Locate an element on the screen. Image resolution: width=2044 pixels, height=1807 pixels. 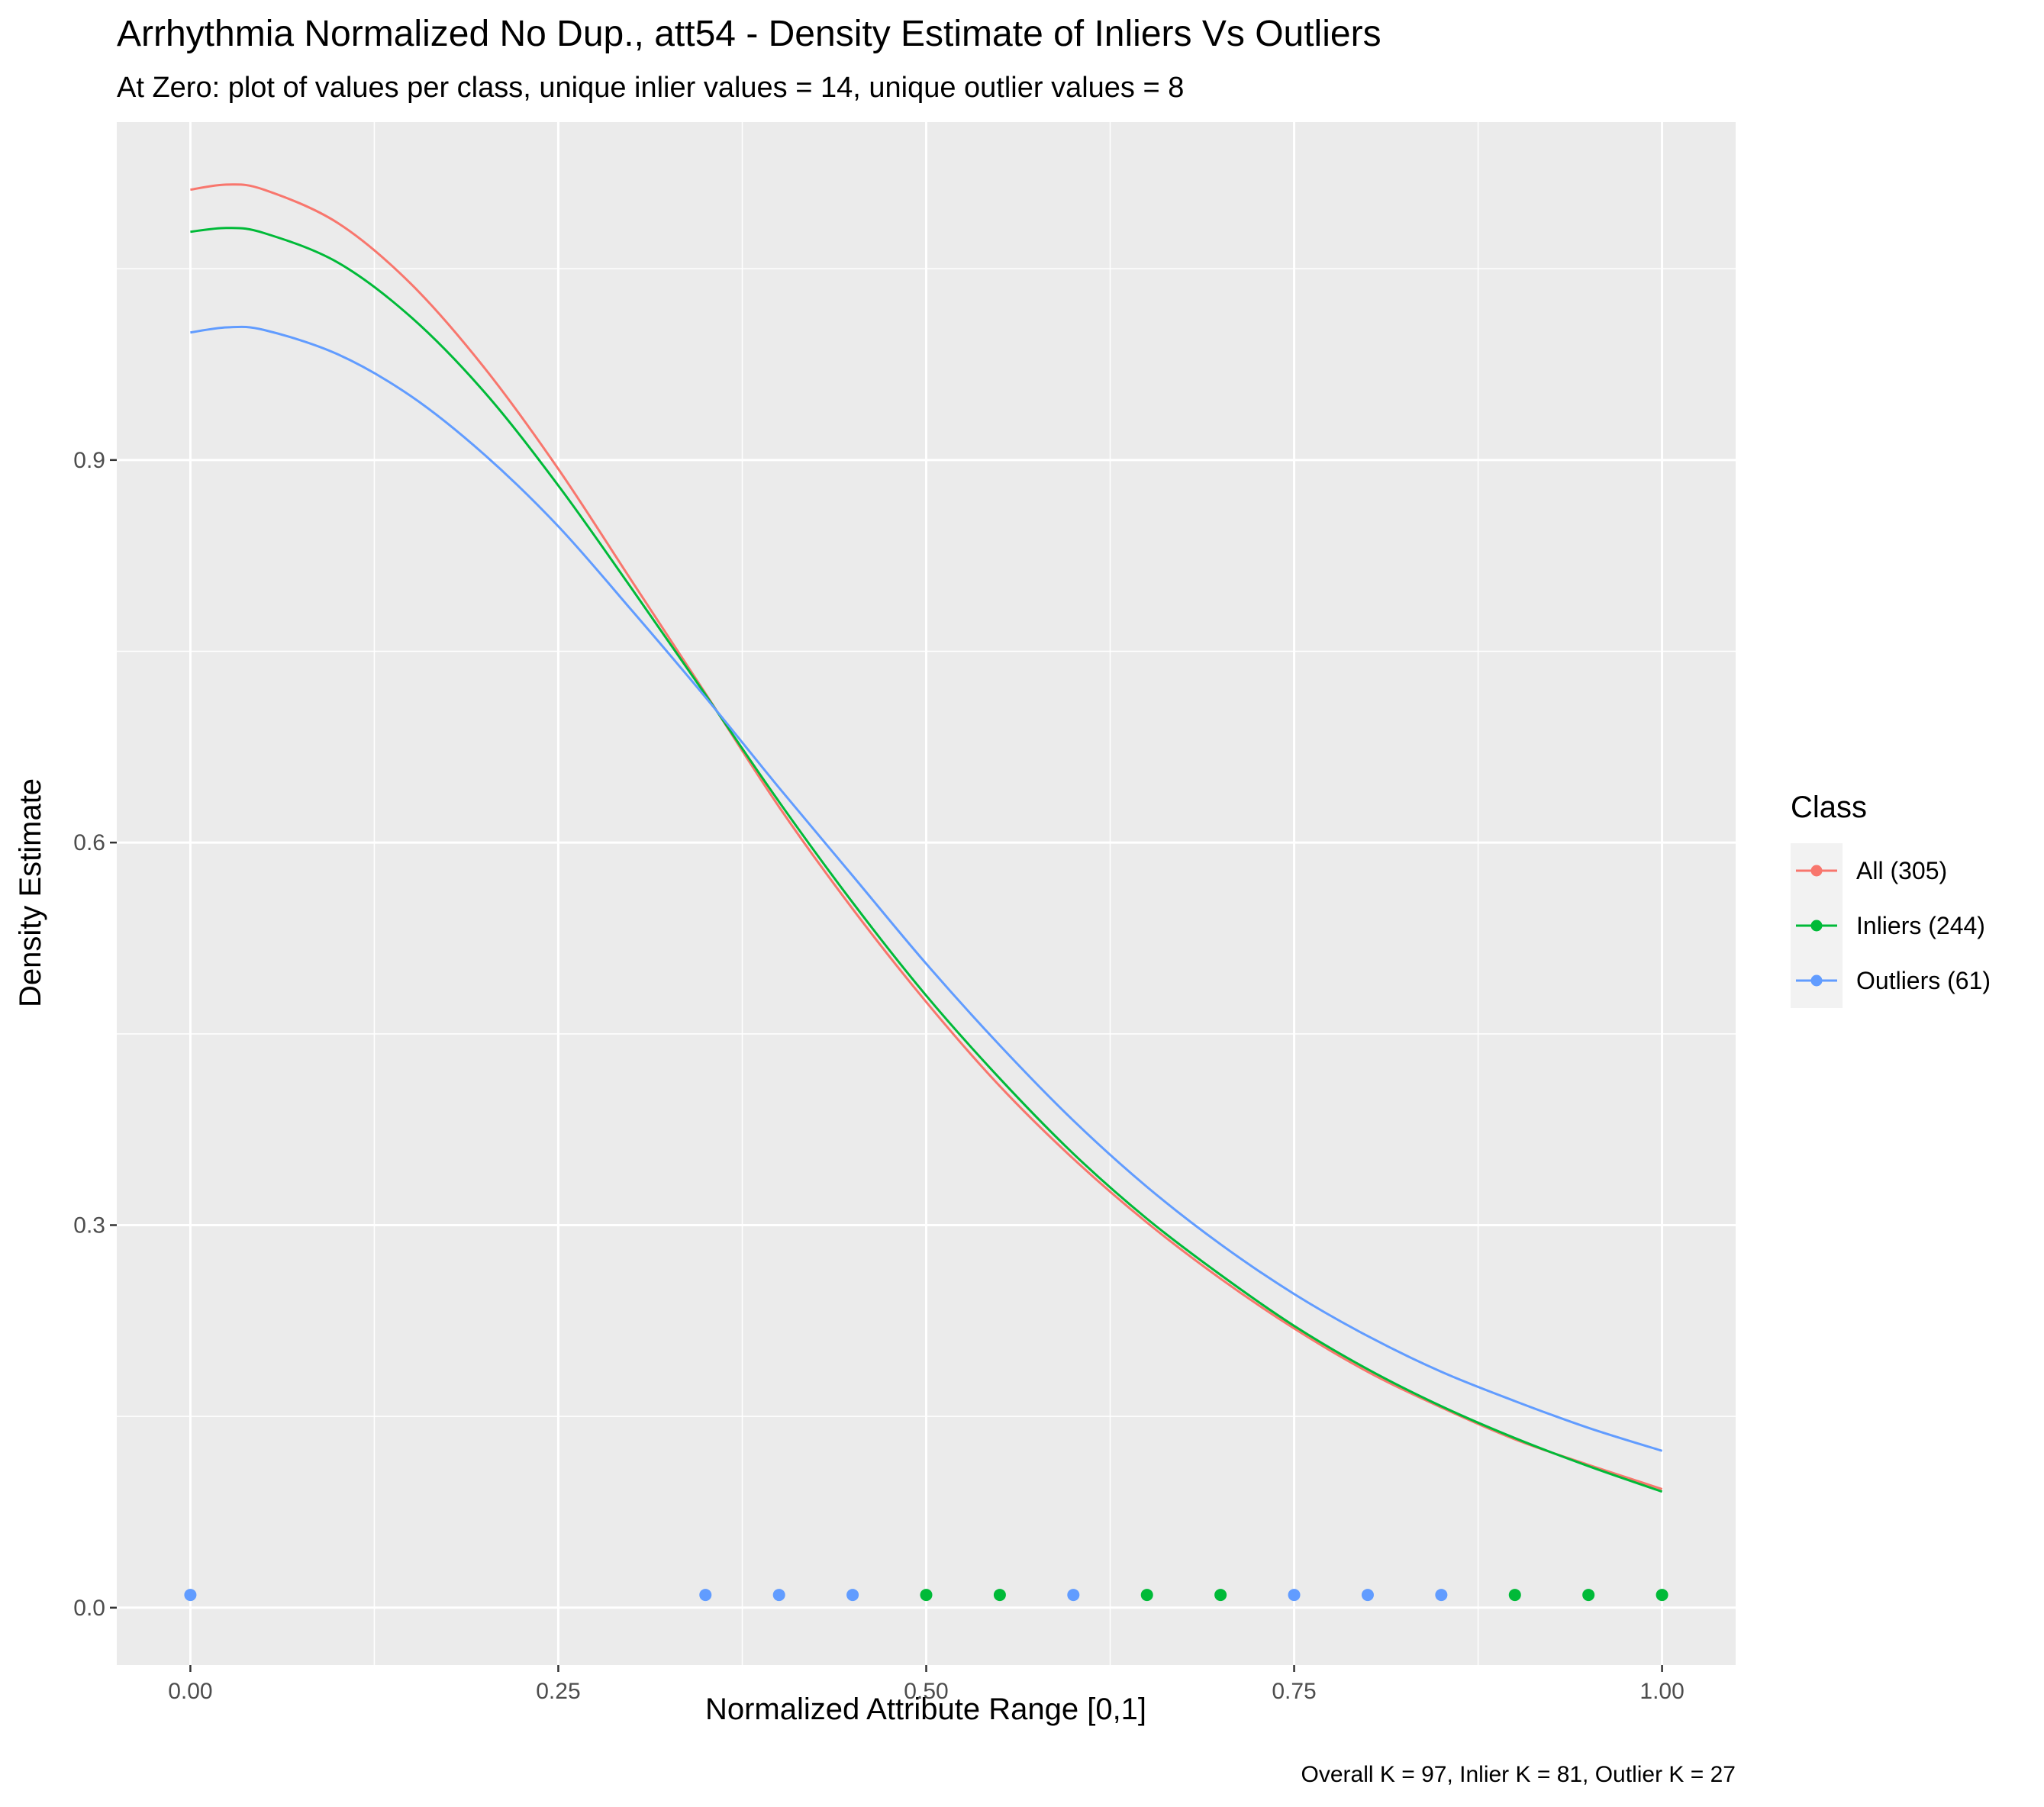
x-tick-label: 0.75 is located at coordinates (1294, 1691).